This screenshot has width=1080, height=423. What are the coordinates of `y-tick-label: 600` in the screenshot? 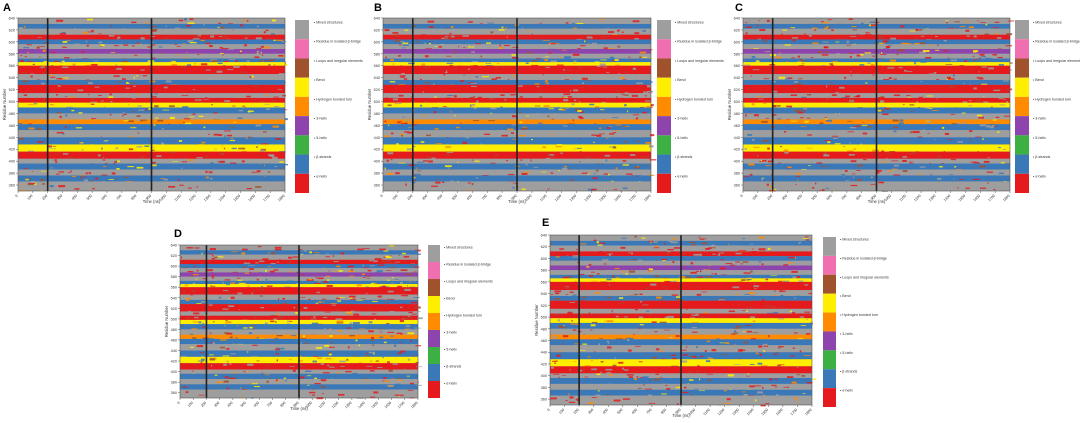 It's located at (737, 42).